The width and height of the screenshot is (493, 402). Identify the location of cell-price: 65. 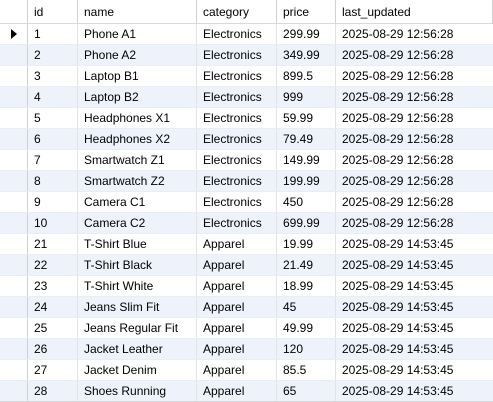
(306, 391).